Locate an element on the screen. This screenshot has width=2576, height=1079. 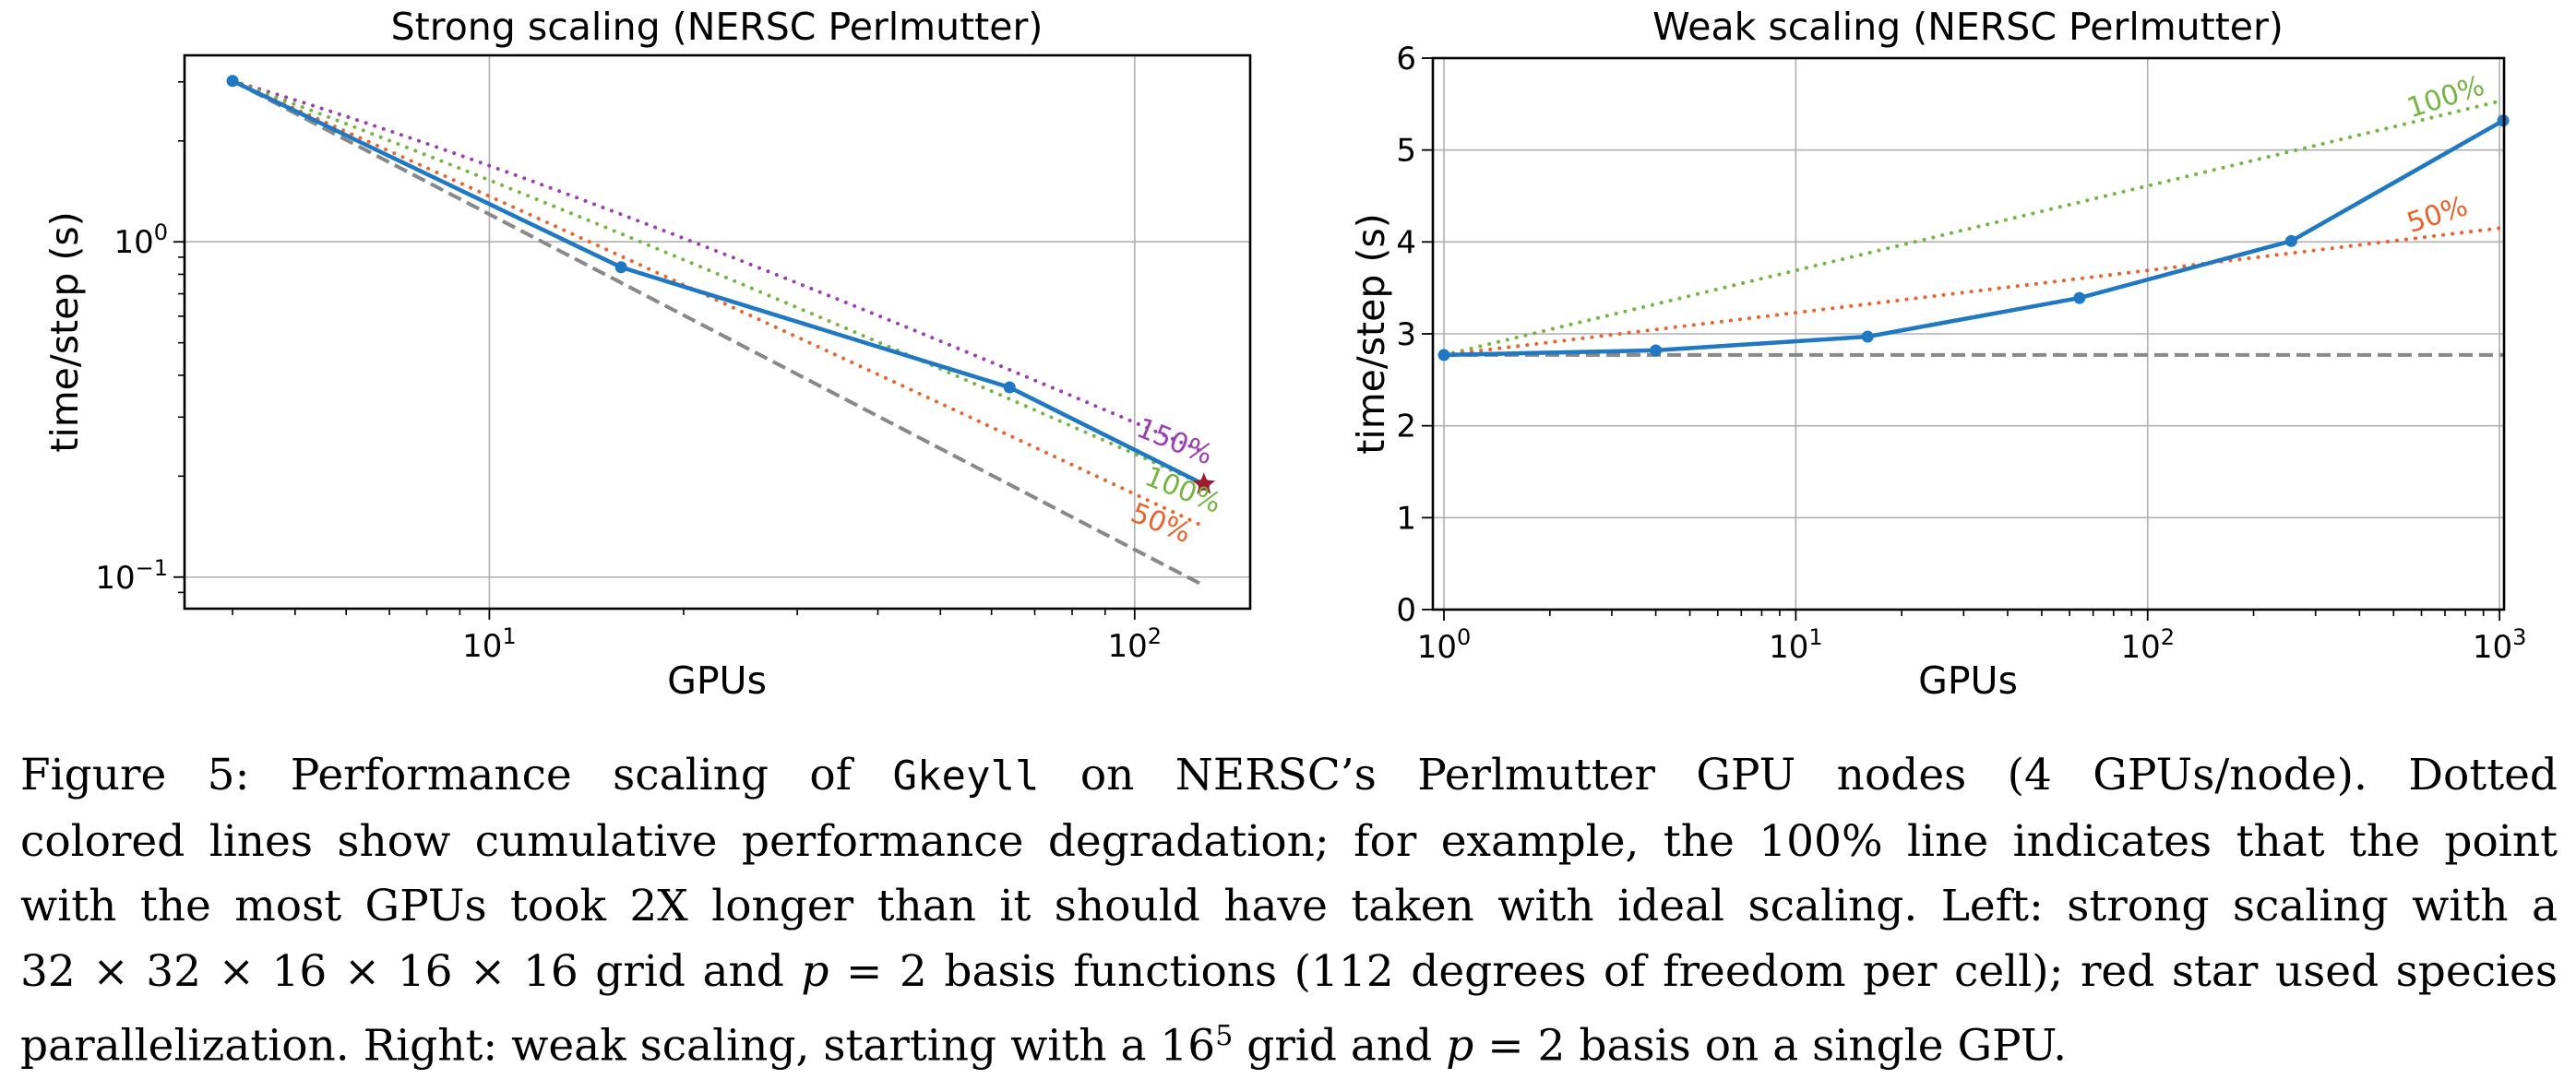
y-tick-label: 10⁻¹ is located at coordinates (131, 576).